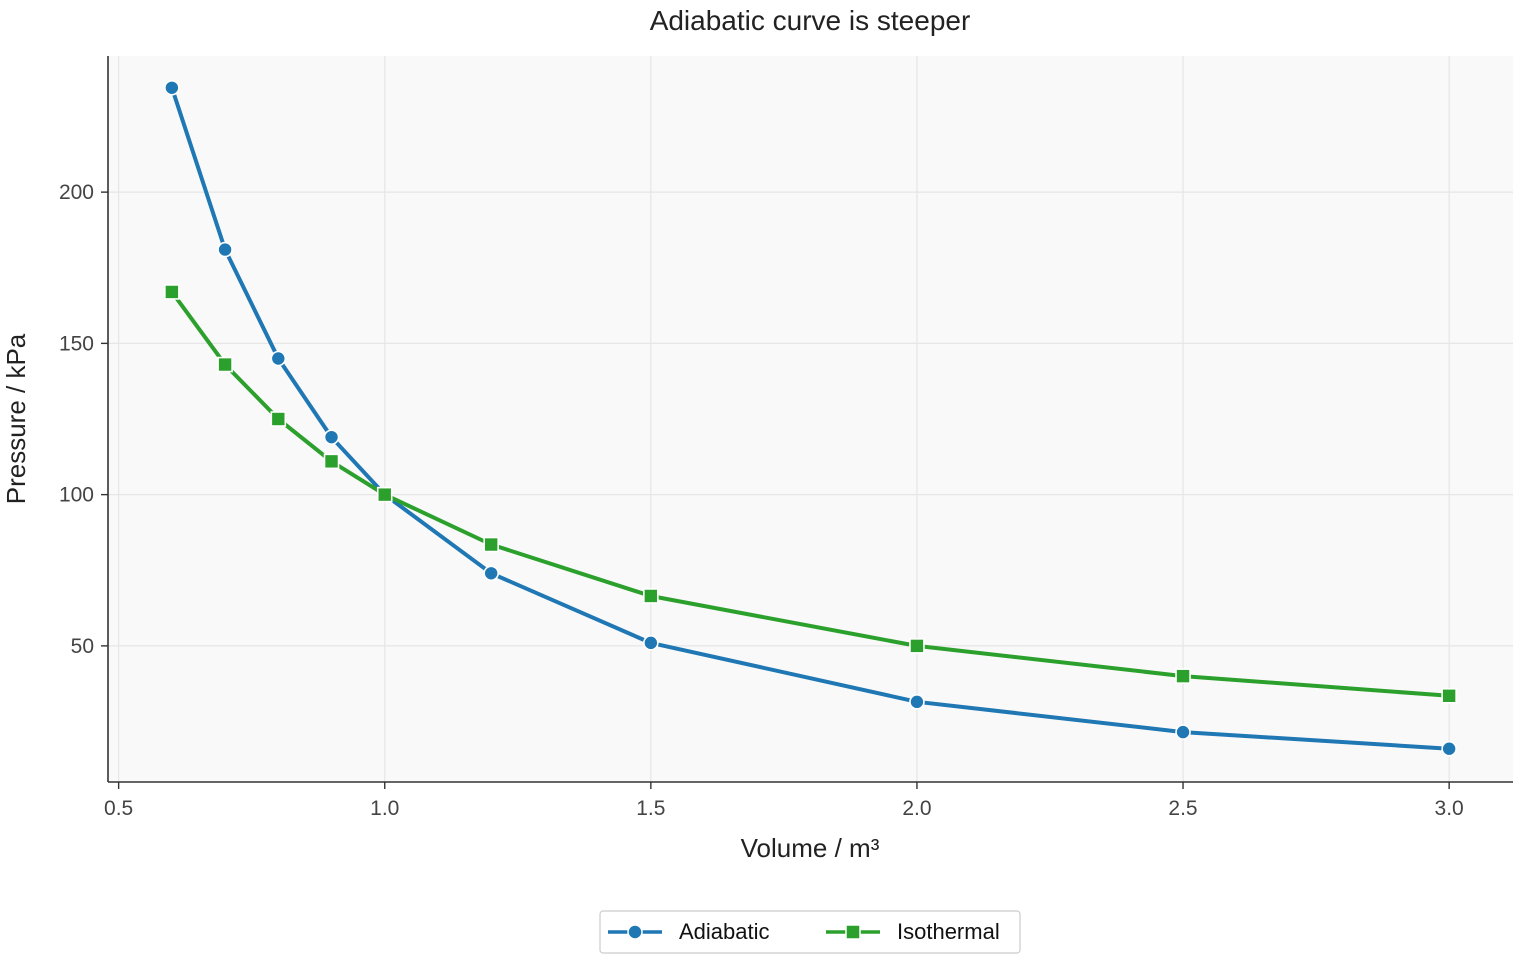 Image resolution: width=1520 pixels, height=960 pixels. Describe the element at coordinates (82, 646) in the screenshot. I see `y-tick-label: 50` at that location.